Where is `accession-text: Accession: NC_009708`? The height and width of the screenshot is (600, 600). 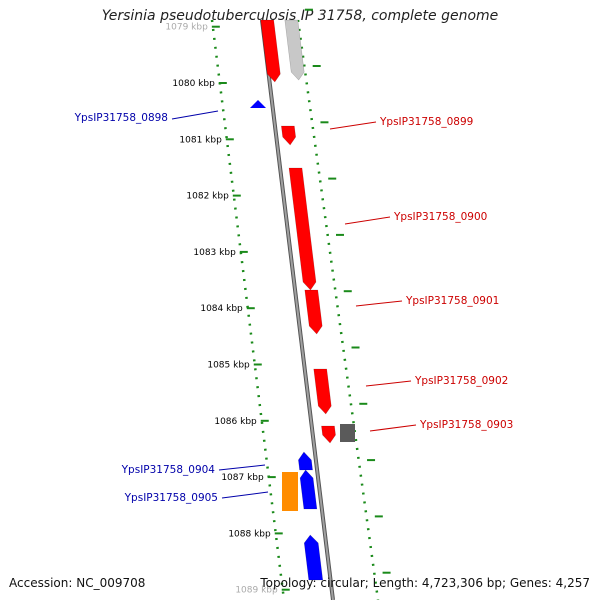
accession-text: Accession: NC_009708 is located at coordinates (77, 583).